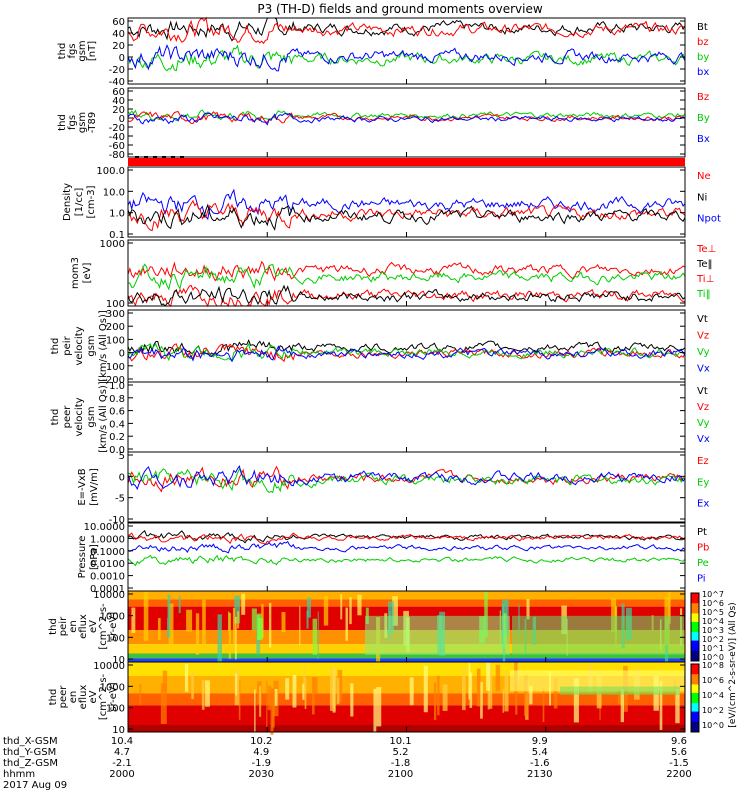 This screenshot has height=800, width=750. Describe the element at coordinates (406, 417) in the screenshot. I see `panel-frame` at that location.